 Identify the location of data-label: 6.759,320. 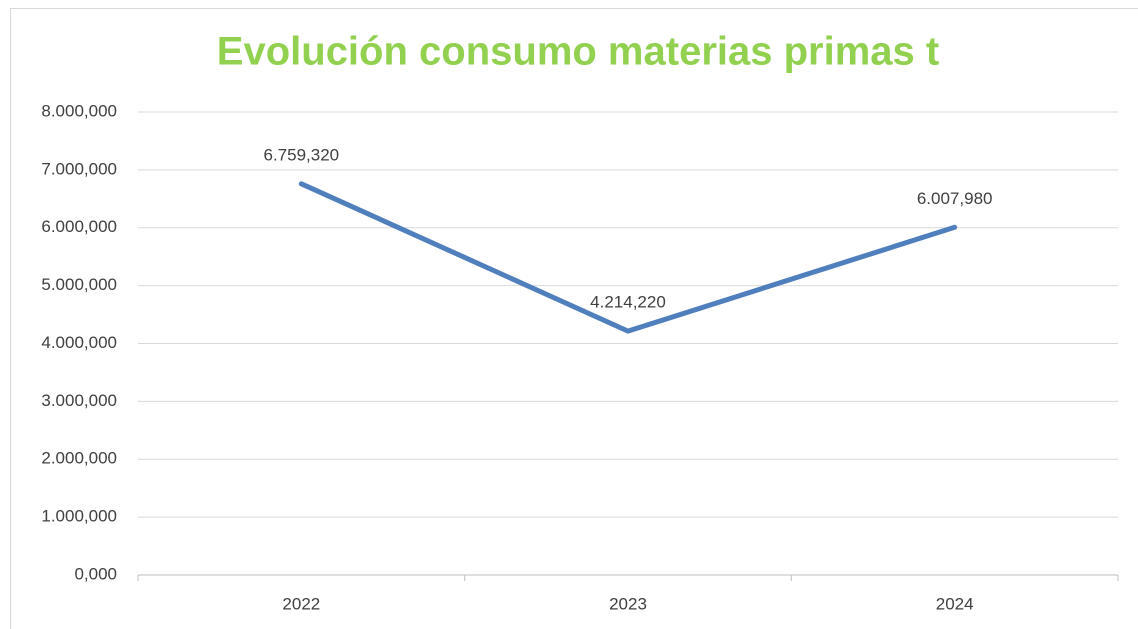
(302, 154).